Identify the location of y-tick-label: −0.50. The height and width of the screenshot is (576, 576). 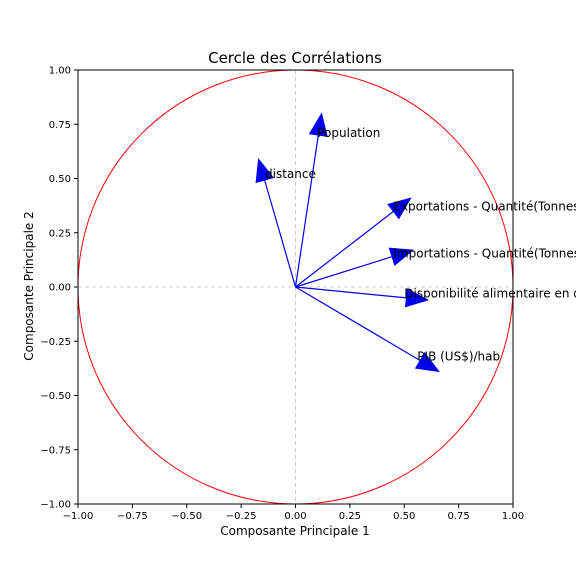
(55, 396).